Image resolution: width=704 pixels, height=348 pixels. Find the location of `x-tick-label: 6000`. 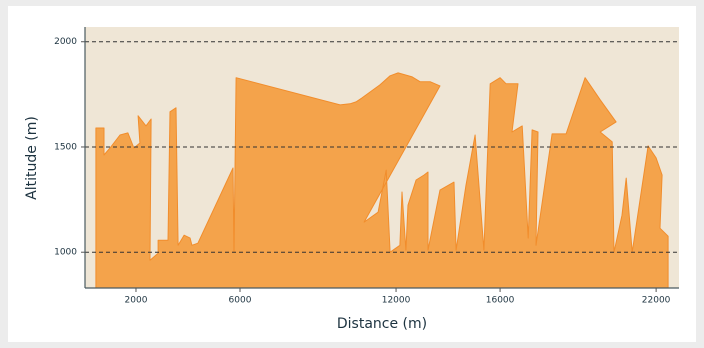

x-tick-label: 6000 is located at coordinates (240, 301).